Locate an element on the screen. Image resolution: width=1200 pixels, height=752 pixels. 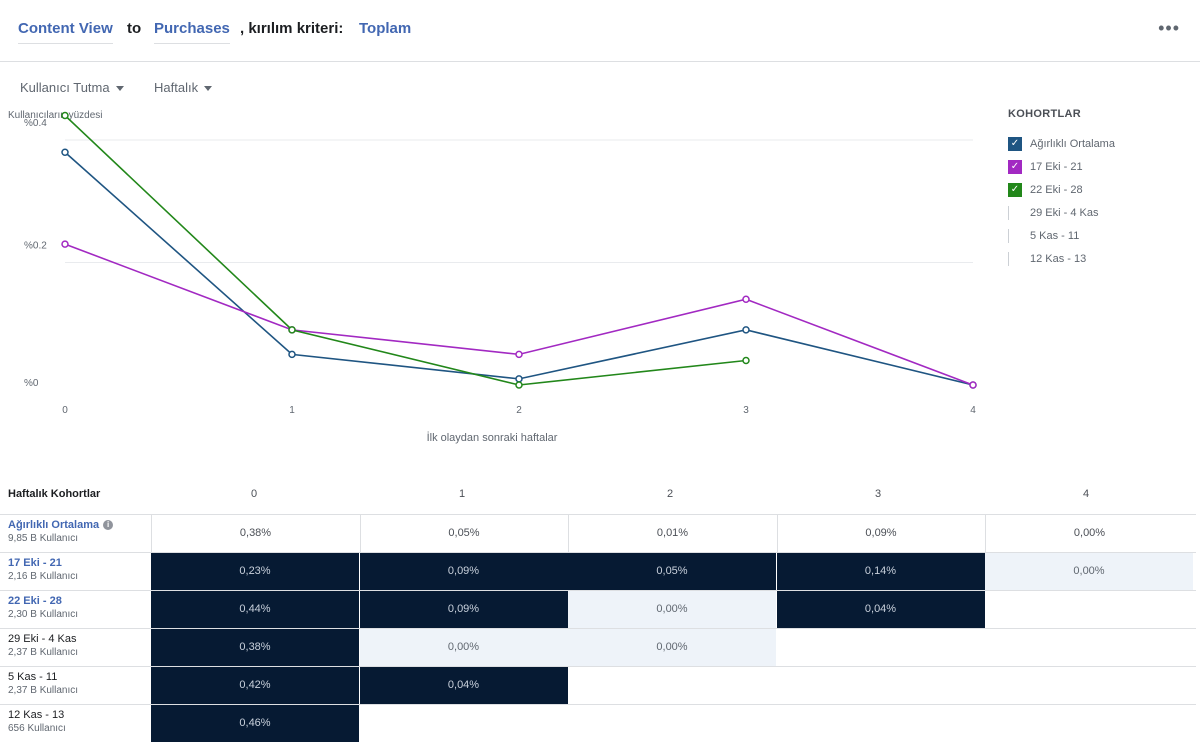
cohort-user-count: 656 Kullanıcı is located at coordinates (37, 728).